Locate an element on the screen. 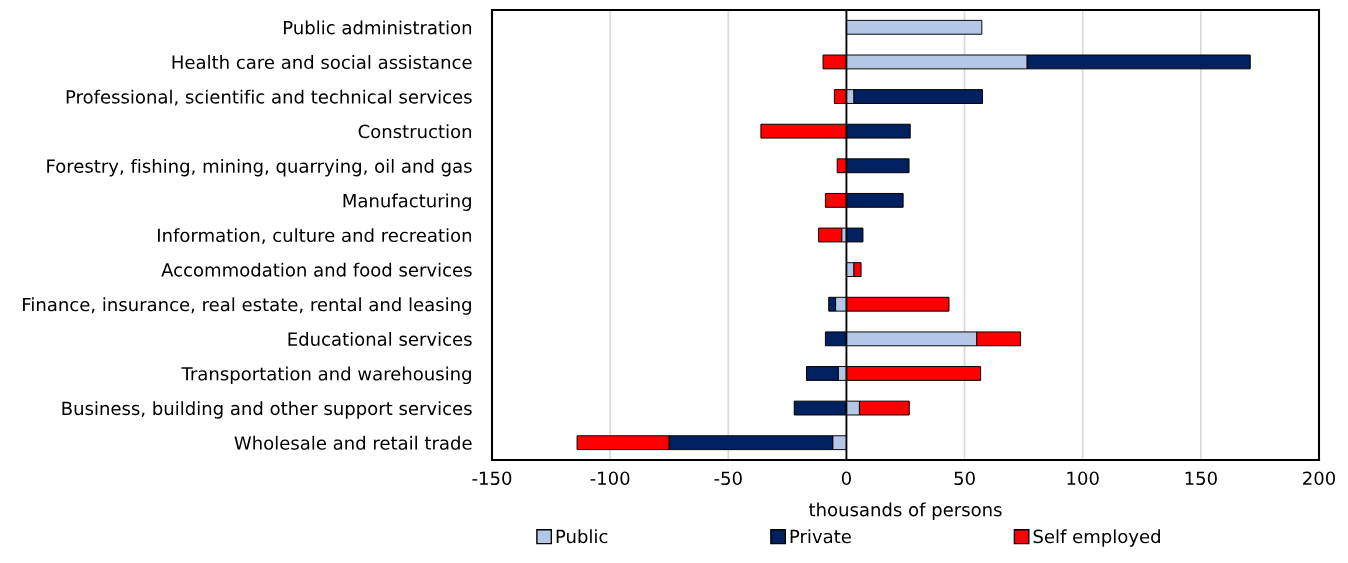 This screenshot has width=1348, height=563. legend-label: Self employed is located at coordinates (1096, 538).